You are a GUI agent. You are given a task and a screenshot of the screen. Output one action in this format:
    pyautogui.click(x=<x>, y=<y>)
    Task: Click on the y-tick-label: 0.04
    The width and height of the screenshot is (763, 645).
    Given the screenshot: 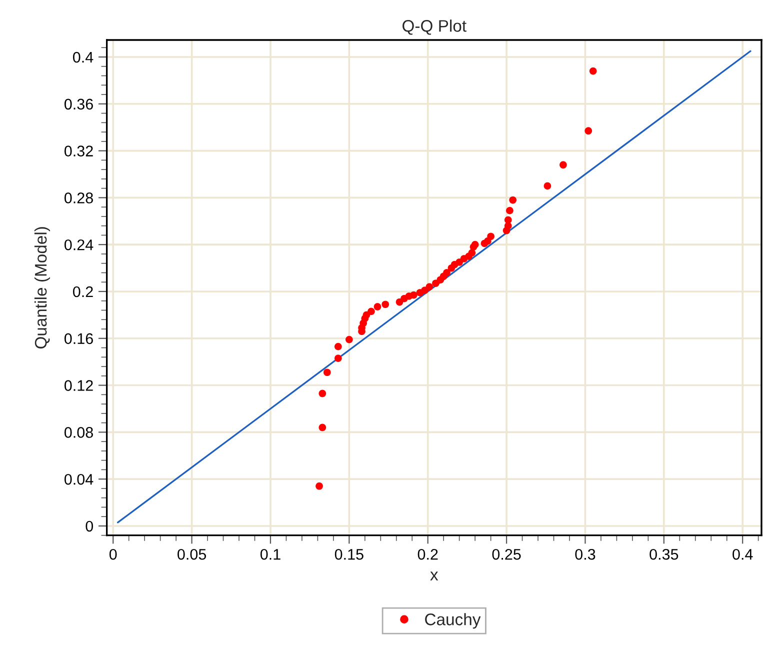 What is the action you would take?
    pyautogui.click(x=79, y=479)
    